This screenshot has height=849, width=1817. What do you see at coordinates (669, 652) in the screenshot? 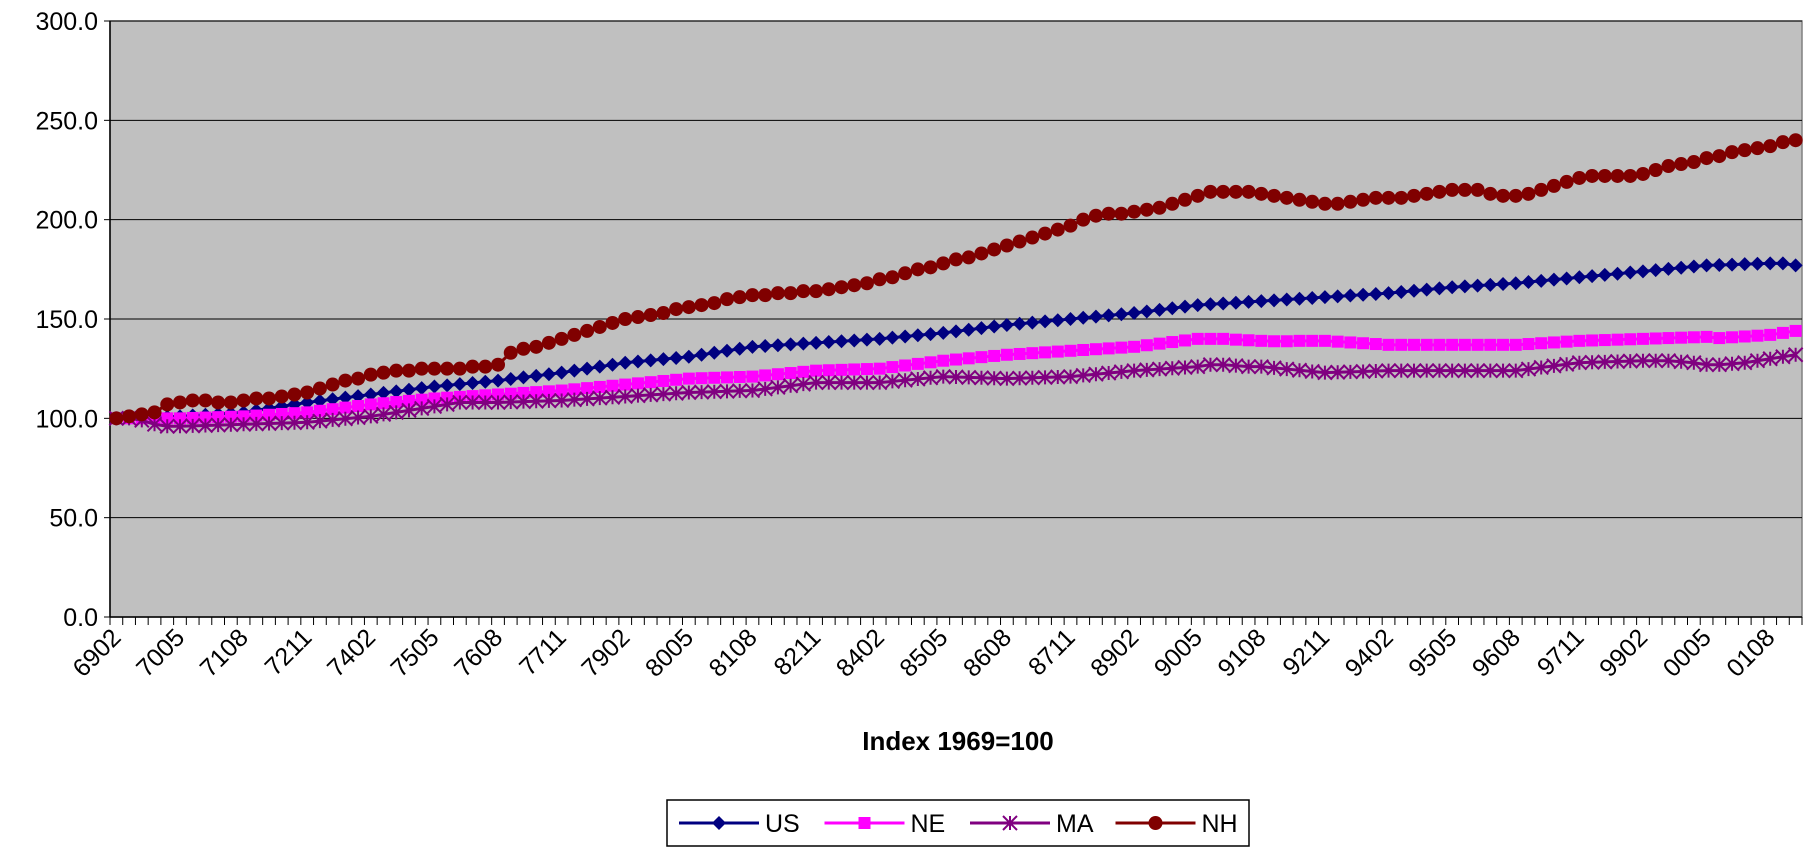
I see `x-tick-label: 8005` at bounding box center [669, 652].